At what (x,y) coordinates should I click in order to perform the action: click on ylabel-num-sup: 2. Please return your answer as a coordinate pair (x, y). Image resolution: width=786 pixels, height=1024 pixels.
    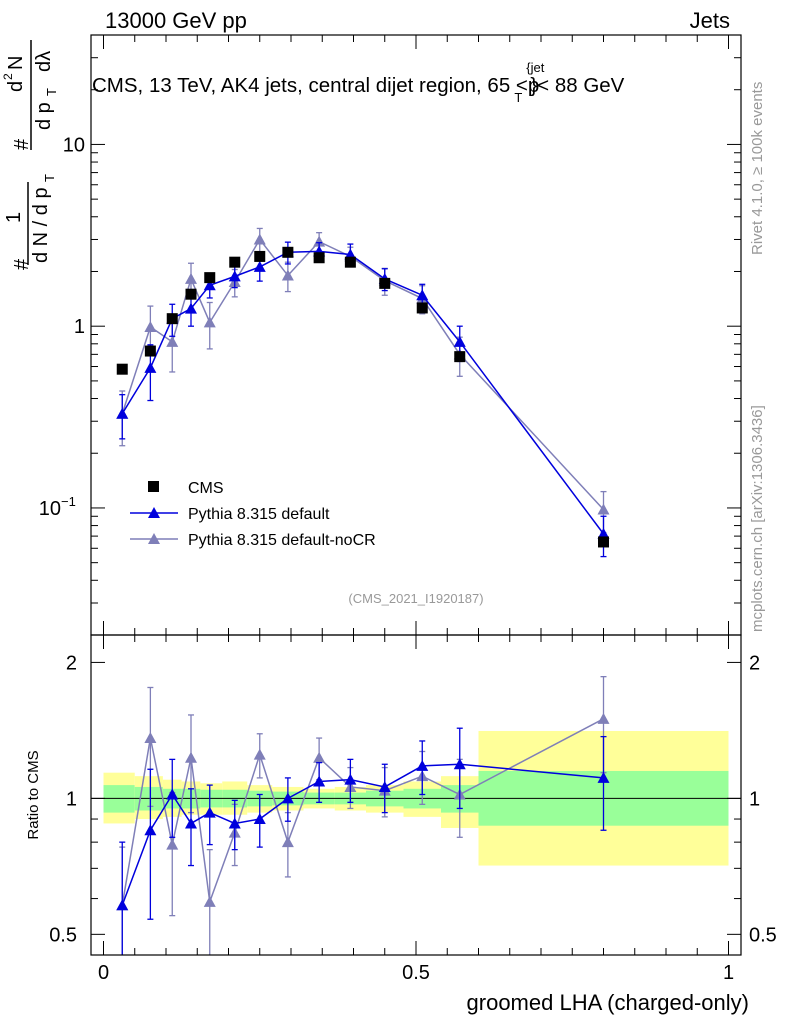
    Looking at the image, I should click on (8, 76).